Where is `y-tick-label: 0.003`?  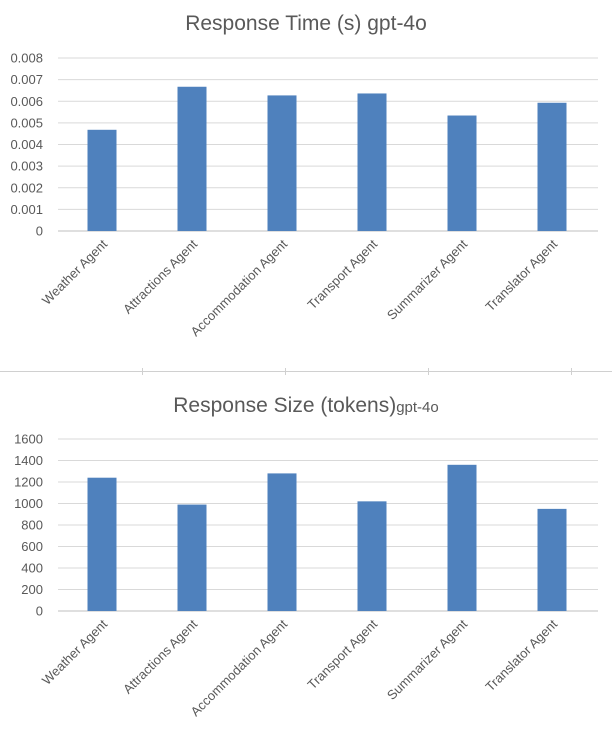 y-tick-label: 0.003 is located at coordinates (26, 166).